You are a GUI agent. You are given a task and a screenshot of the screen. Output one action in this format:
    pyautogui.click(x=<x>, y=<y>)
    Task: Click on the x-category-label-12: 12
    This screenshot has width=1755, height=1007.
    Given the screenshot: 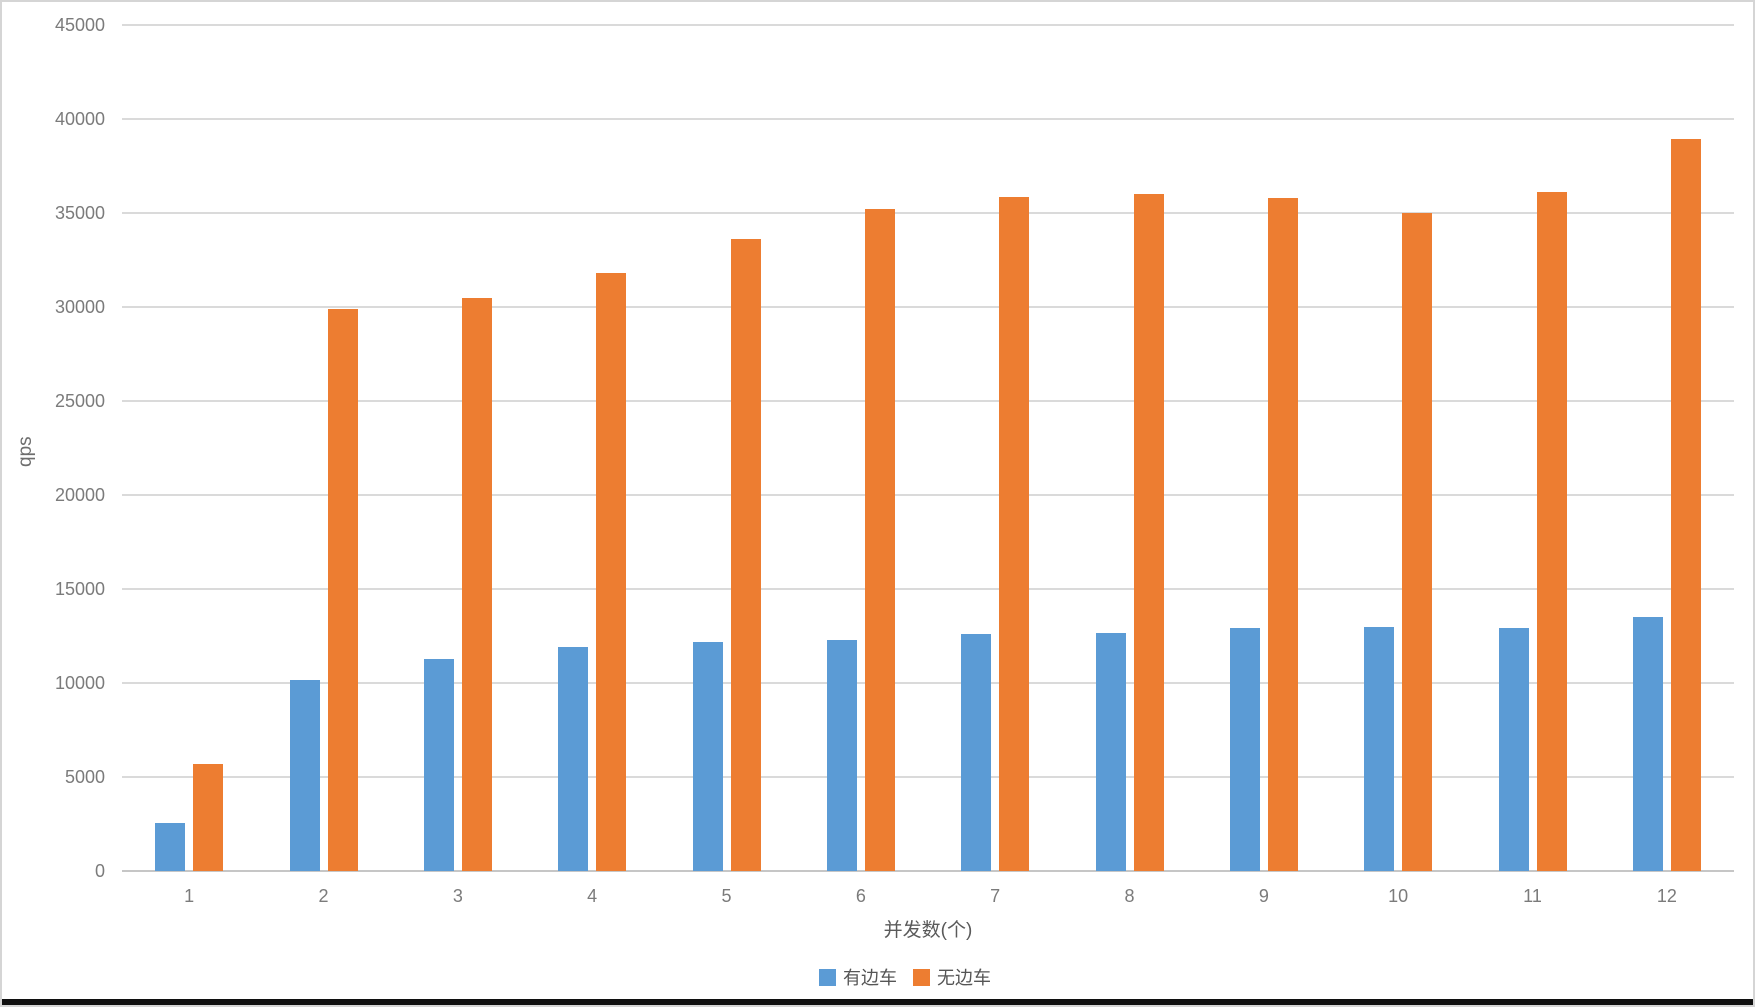 What is the action you would take?
    pyautogui.click(x=1666, y=896)
    